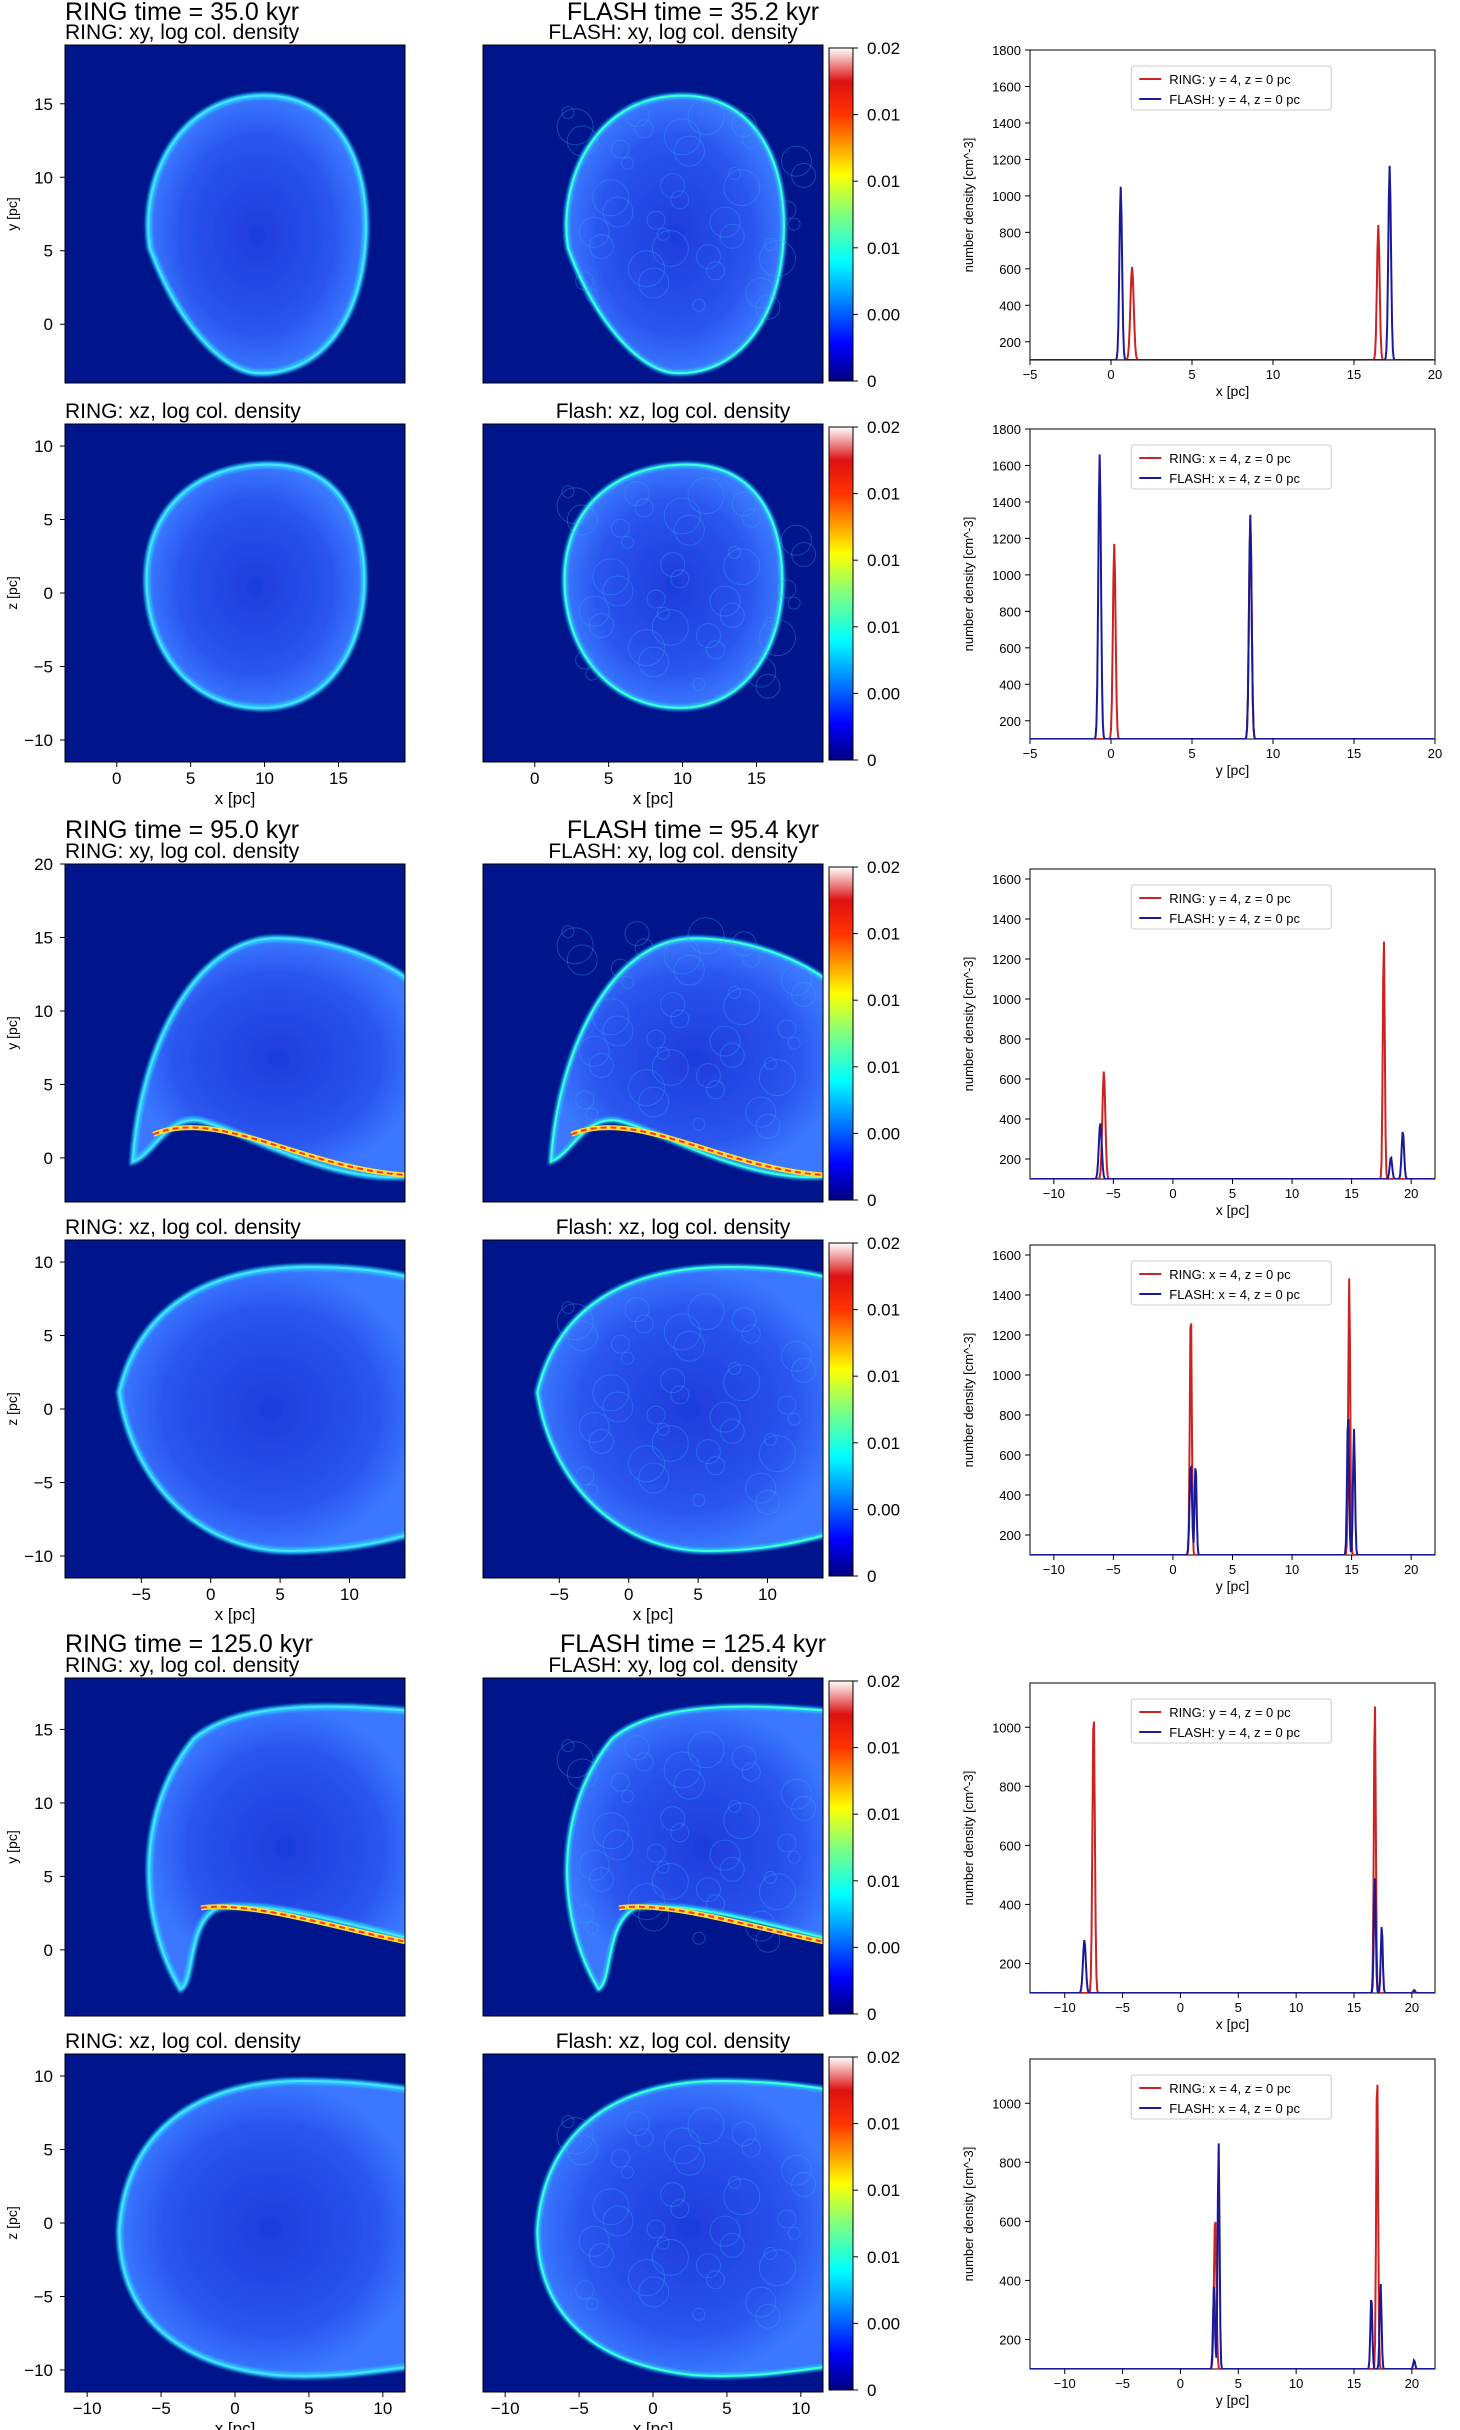 The width and height of the screenshot is (1460, 2430). Describe the element at coordinates (1230, 898) in the screenshot. I see `legend-label: RING: y = 4, z = 0 pc` at that location.